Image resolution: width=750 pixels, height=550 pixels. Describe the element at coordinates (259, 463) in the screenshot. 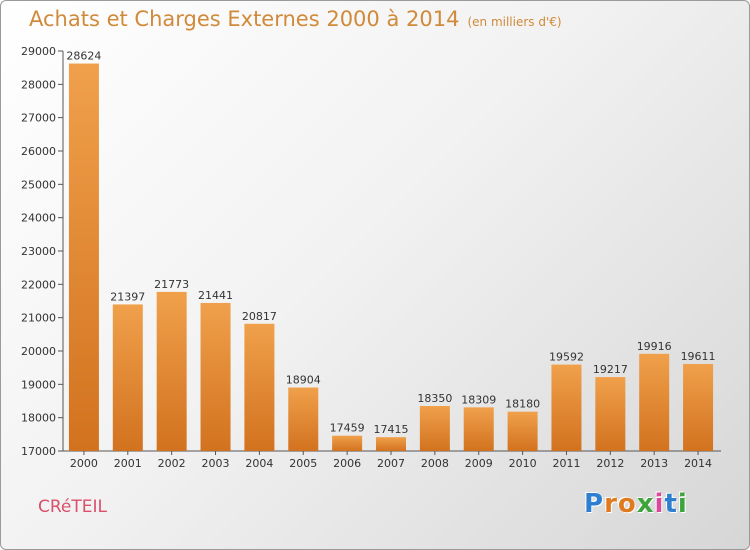

I see `x-tick-label: 2004` at that location.